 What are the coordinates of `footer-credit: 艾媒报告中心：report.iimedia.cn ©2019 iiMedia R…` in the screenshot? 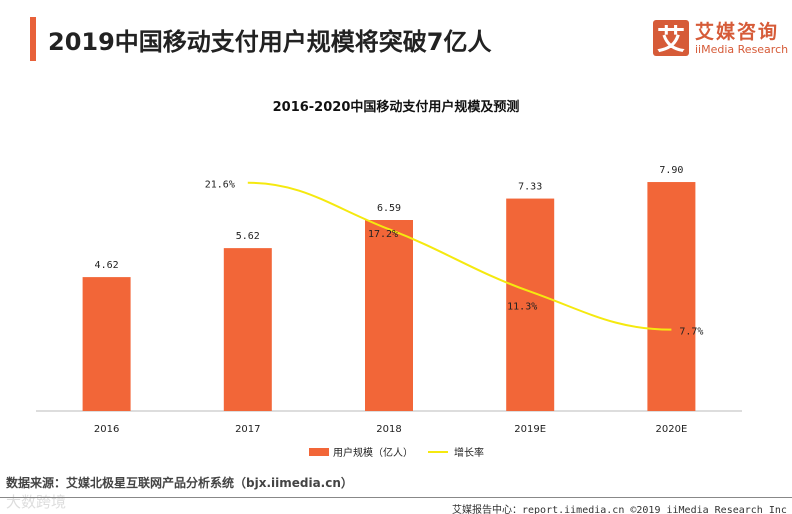 It's located at (619, 509).